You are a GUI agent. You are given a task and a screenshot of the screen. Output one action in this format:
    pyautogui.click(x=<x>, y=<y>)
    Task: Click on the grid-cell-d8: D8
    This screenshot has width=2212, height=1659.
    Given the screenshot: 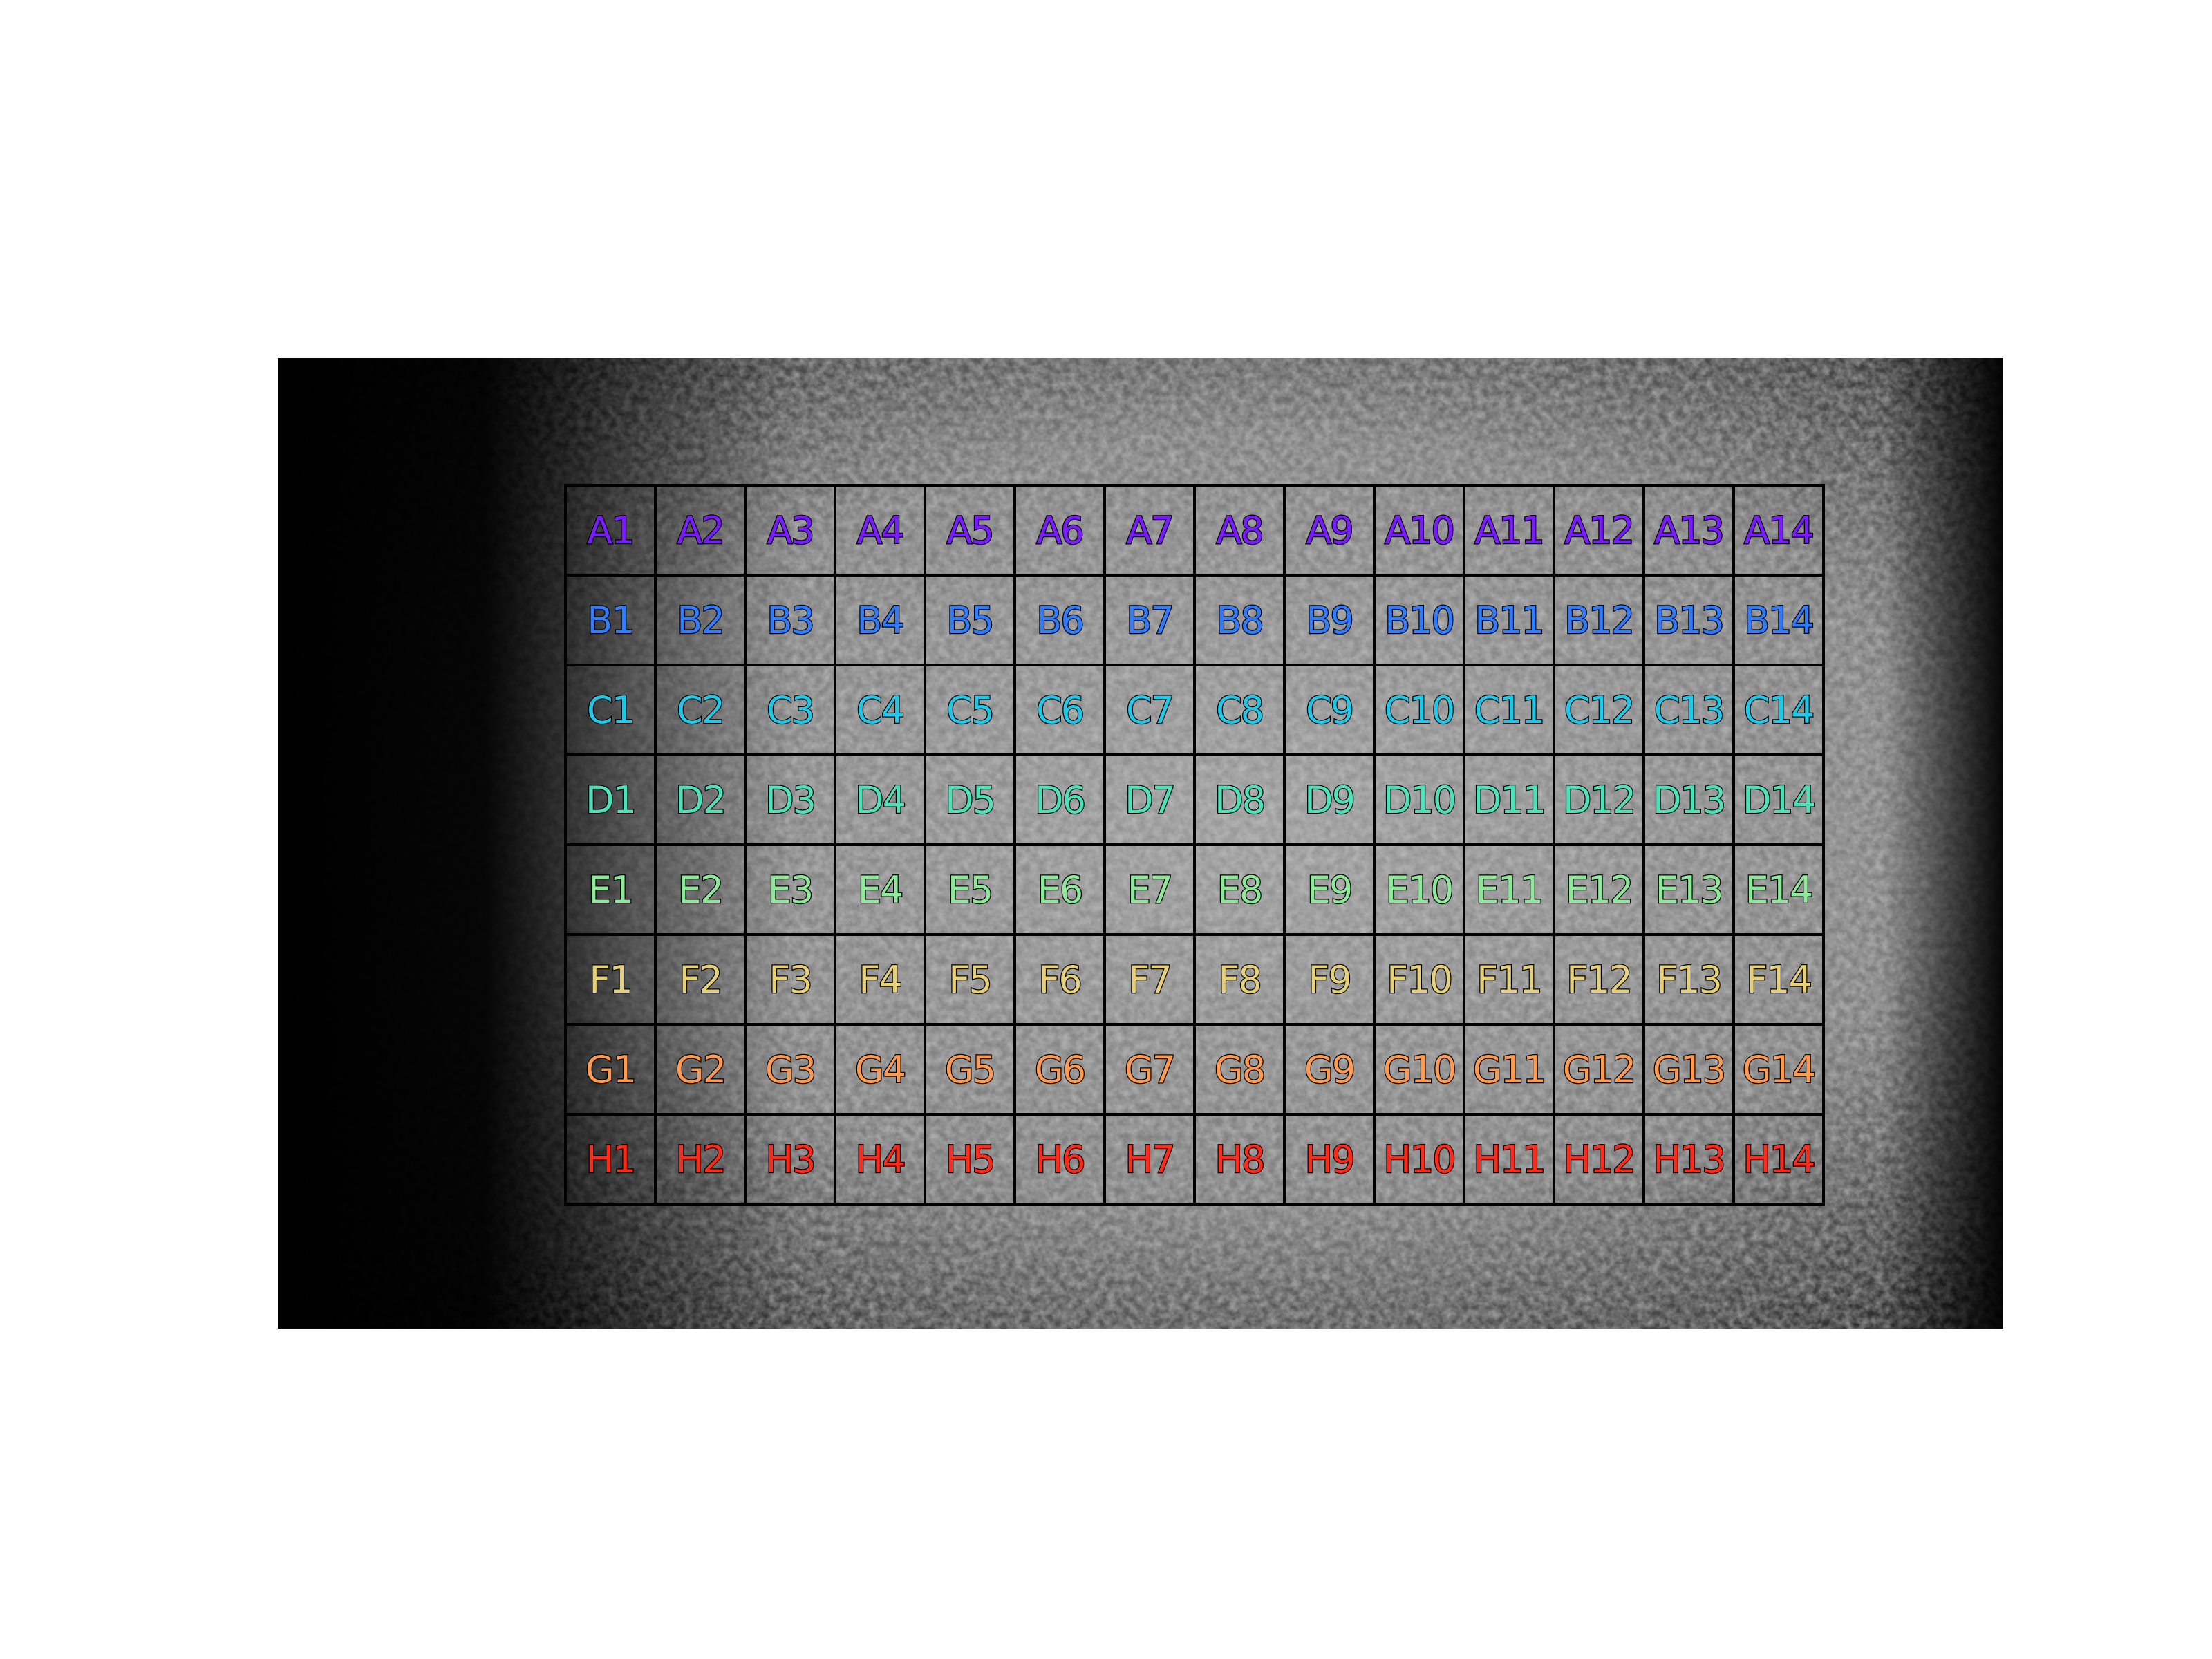 What is the action you would take?
    pyautogui.click(x=1239, y=800)
    